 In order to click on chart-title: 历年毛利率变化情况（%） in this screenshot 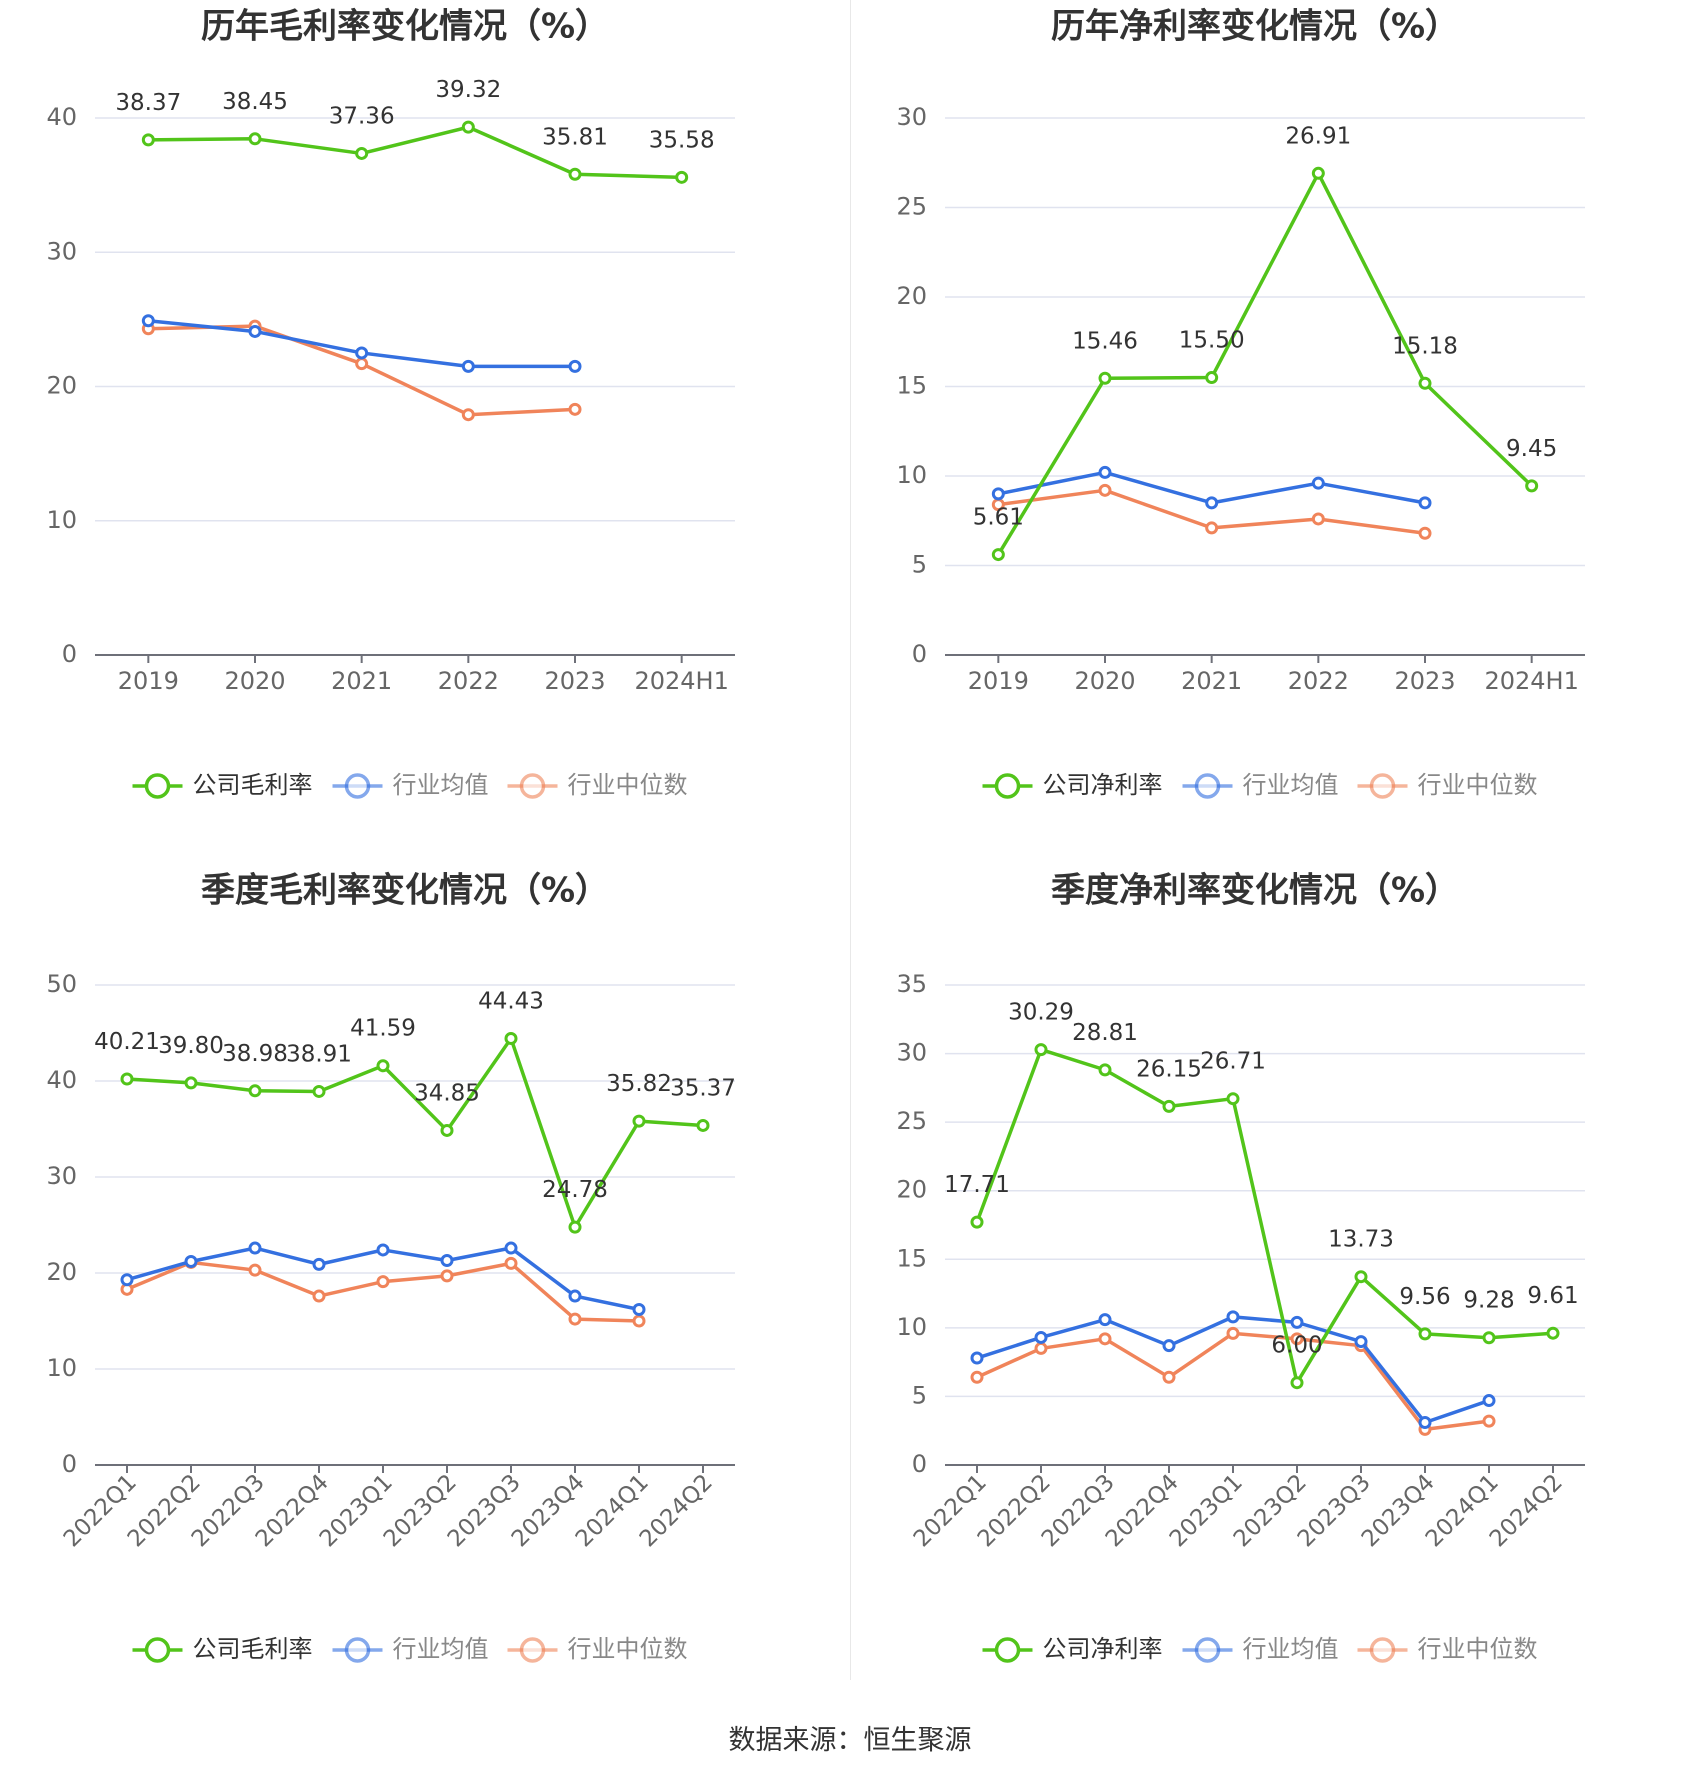, I will do `click(405, 27)`.